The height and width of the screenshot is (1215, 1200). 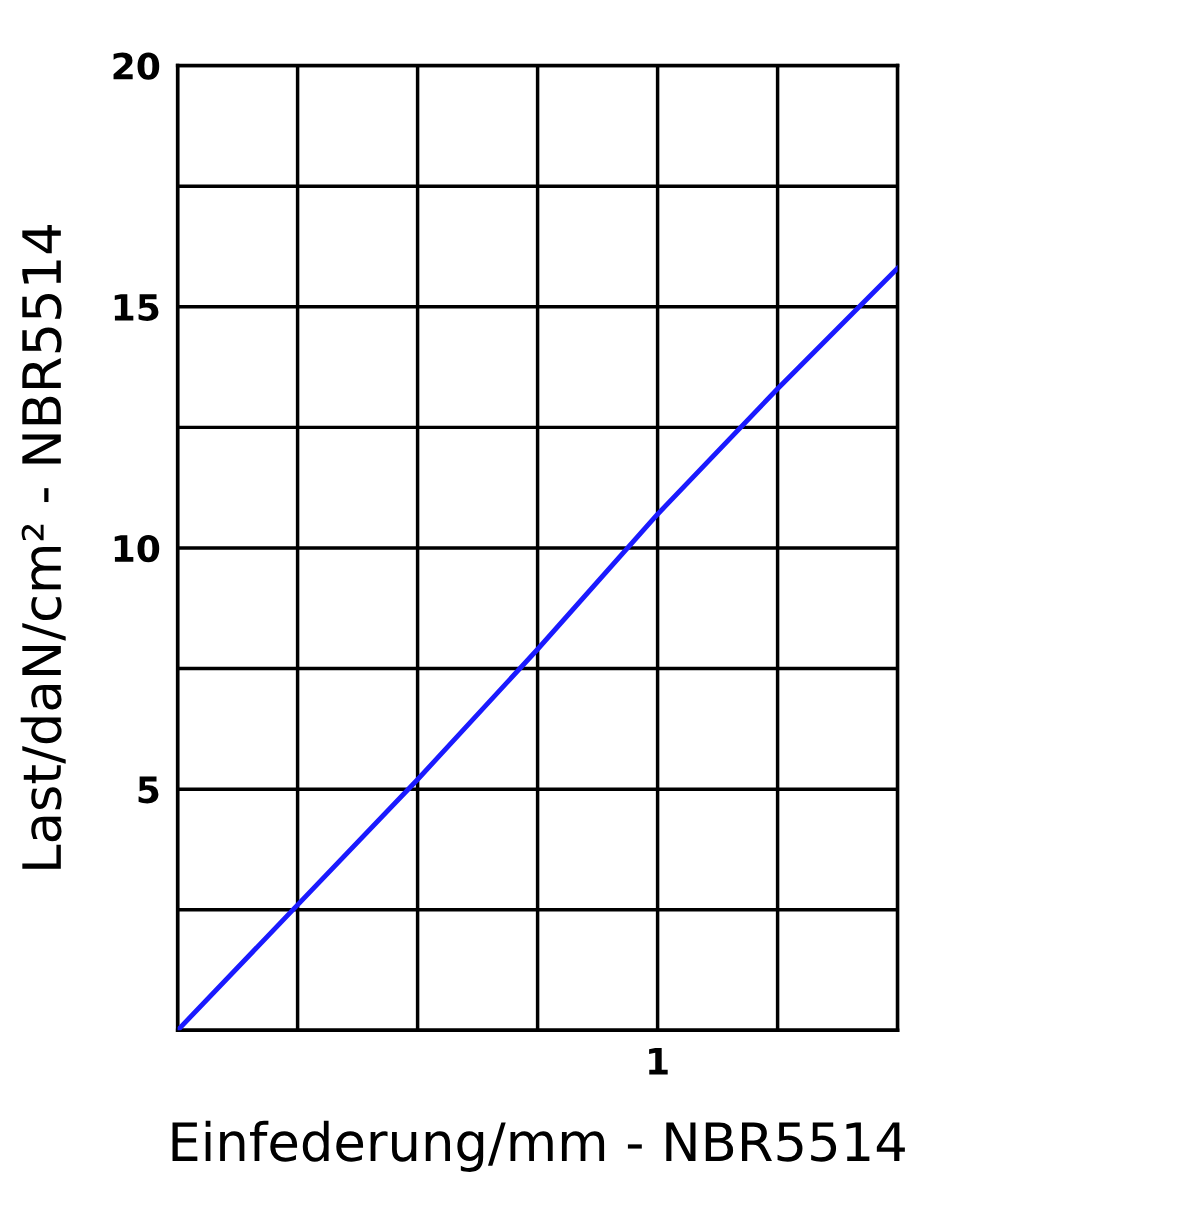 What do you see at coordinates (43, 547) in the screenshot?
I see `y-axis-title: Last/daN/cm² - NBR5514` at bounding box center [43, 547].